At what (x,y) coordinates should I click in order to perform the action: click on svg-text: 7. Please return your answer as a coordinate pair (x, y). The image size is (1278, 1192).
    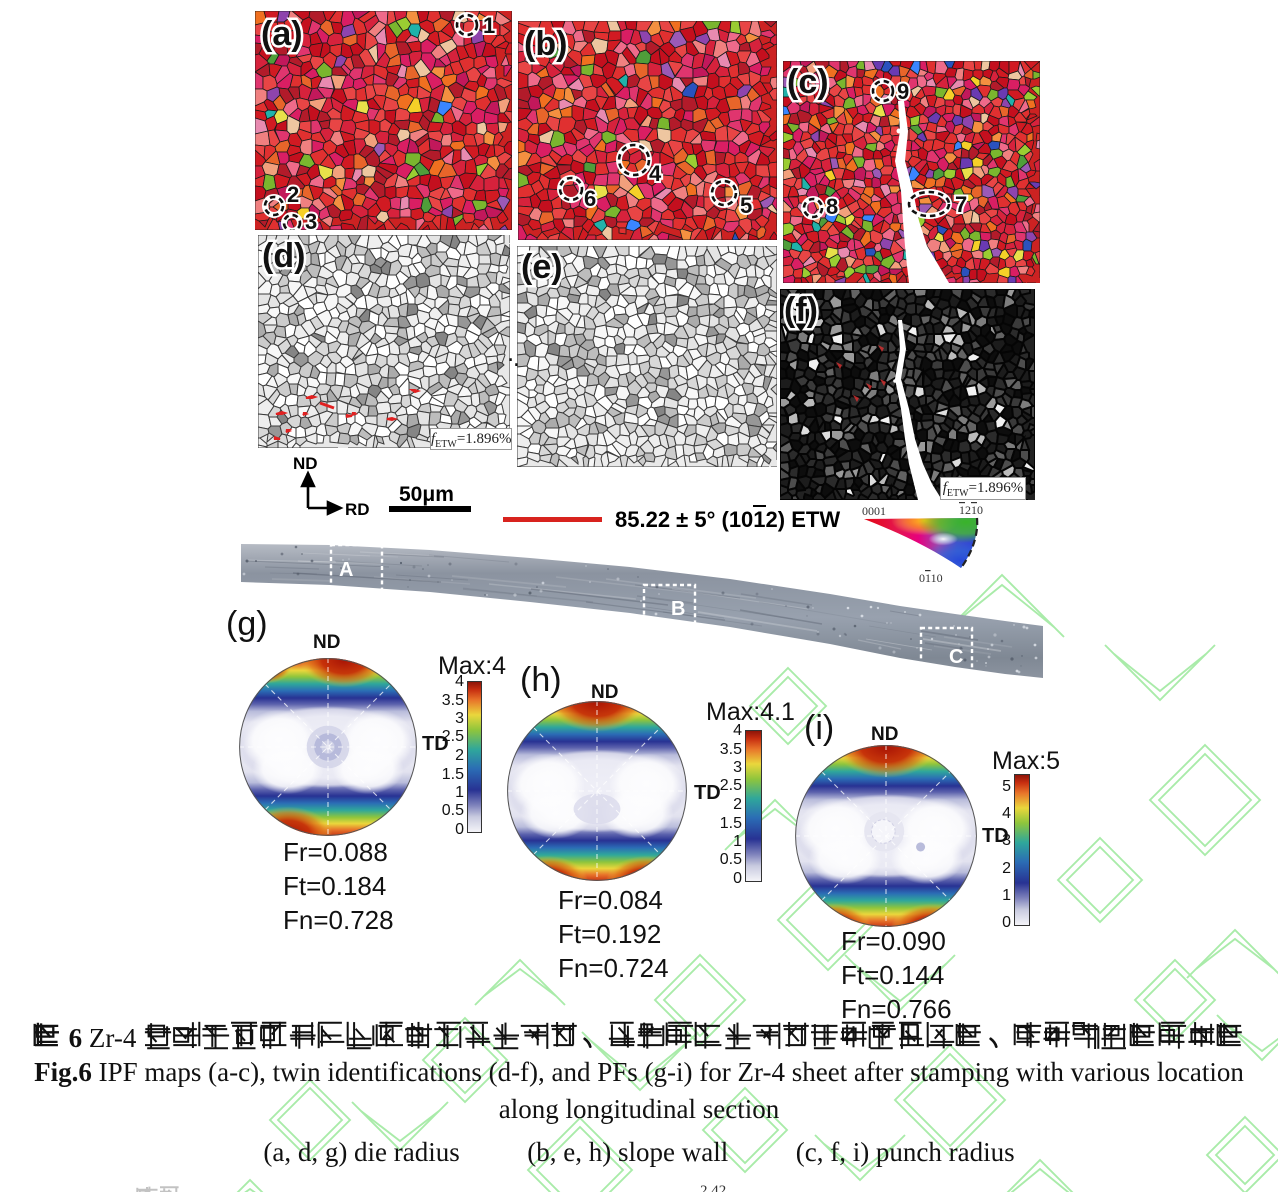
    Looking at the image, I should click on (961, 204).